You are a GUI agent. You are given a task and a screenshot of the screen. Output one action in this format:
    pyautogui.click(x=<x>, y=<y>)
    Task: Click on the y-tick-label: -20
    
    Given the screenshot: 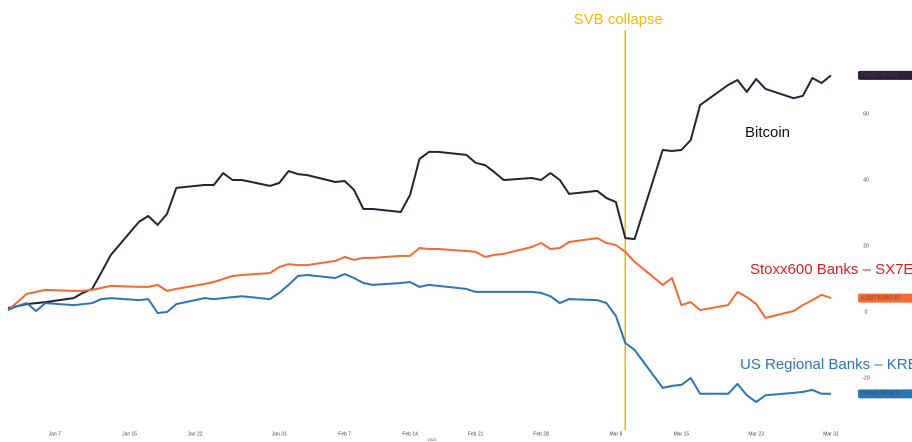 What is the action you would take?
    pyautogui.click(x=865, y=378)
    